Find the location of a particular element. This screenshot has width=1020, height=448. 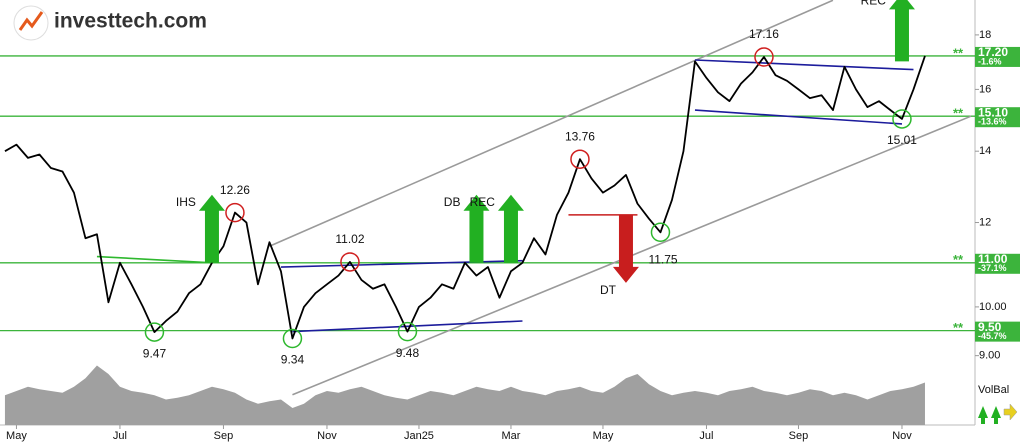

signal-label: DT is located at coordinates (608, 290).